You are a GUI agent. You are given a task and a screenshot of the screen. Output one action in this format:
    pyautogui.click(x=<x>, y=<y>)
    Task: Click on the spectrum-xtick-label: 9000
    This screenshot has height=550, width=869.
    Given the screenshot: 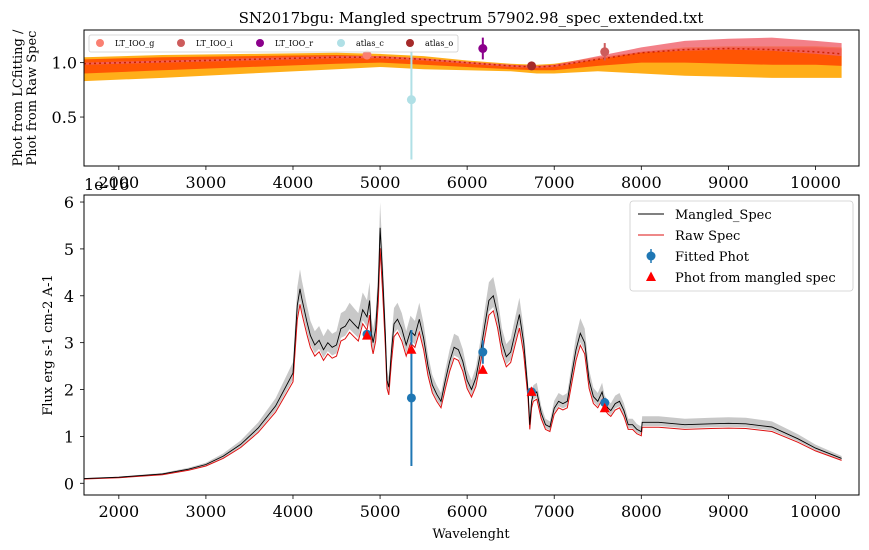 What is the action you would take?
    pyautogui.click(x=728, y=511)
    